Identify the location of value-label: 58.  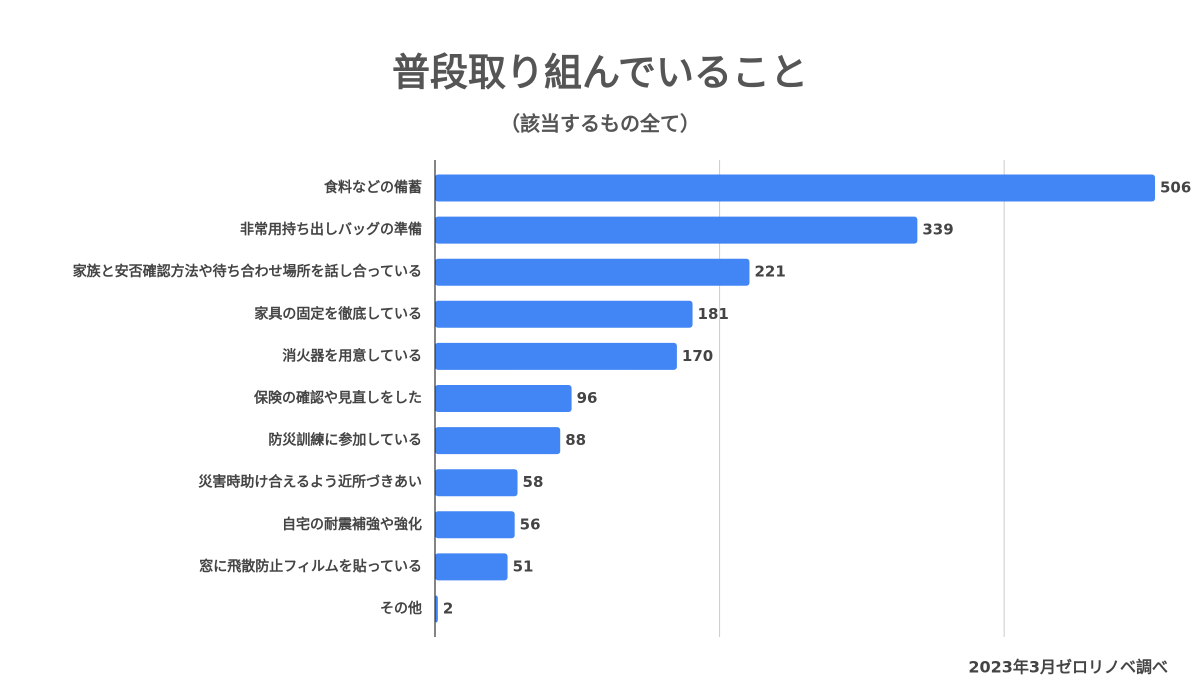
(533, 482).